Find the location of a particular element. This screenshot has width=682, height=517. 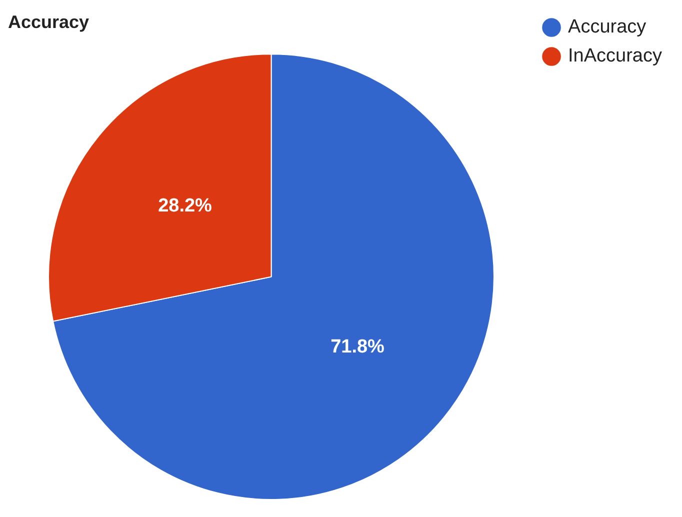

chart-title: Accuracy is located at coordinates (49, 22).